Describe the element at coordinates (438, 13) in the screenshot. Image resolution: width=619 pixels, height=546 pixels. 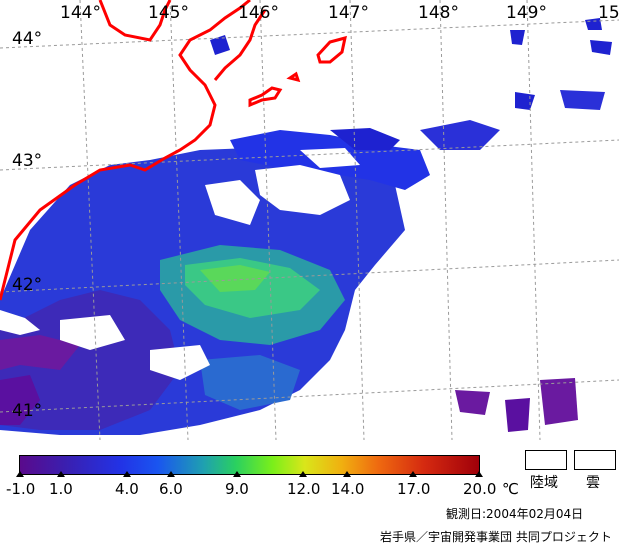
I see `lon-label-148: 148°` at that location.